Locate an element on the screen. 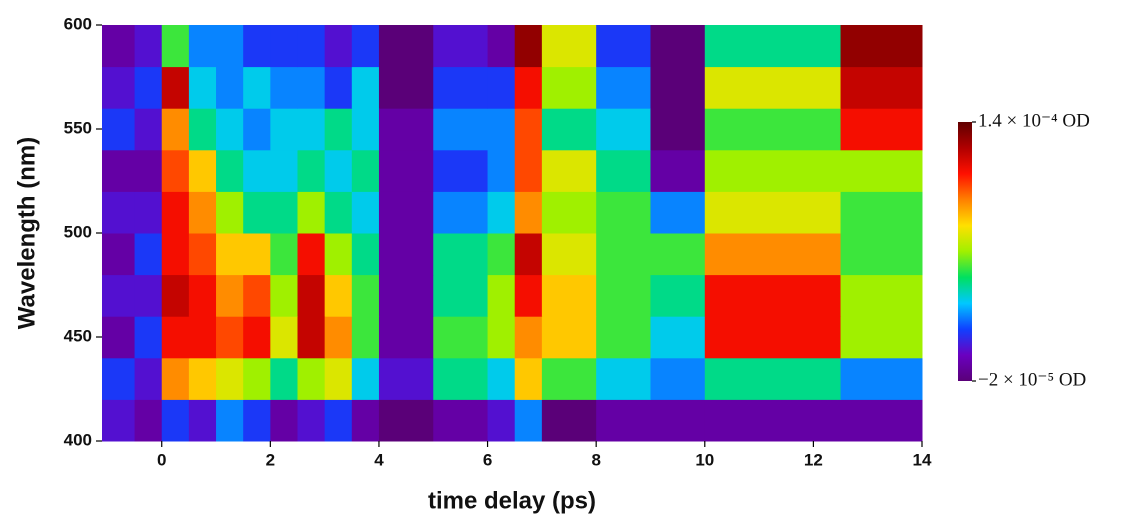 The width and height of the screenshot is (1134, 523). y-tick-label: 400 is located at coordinates (78, 439).